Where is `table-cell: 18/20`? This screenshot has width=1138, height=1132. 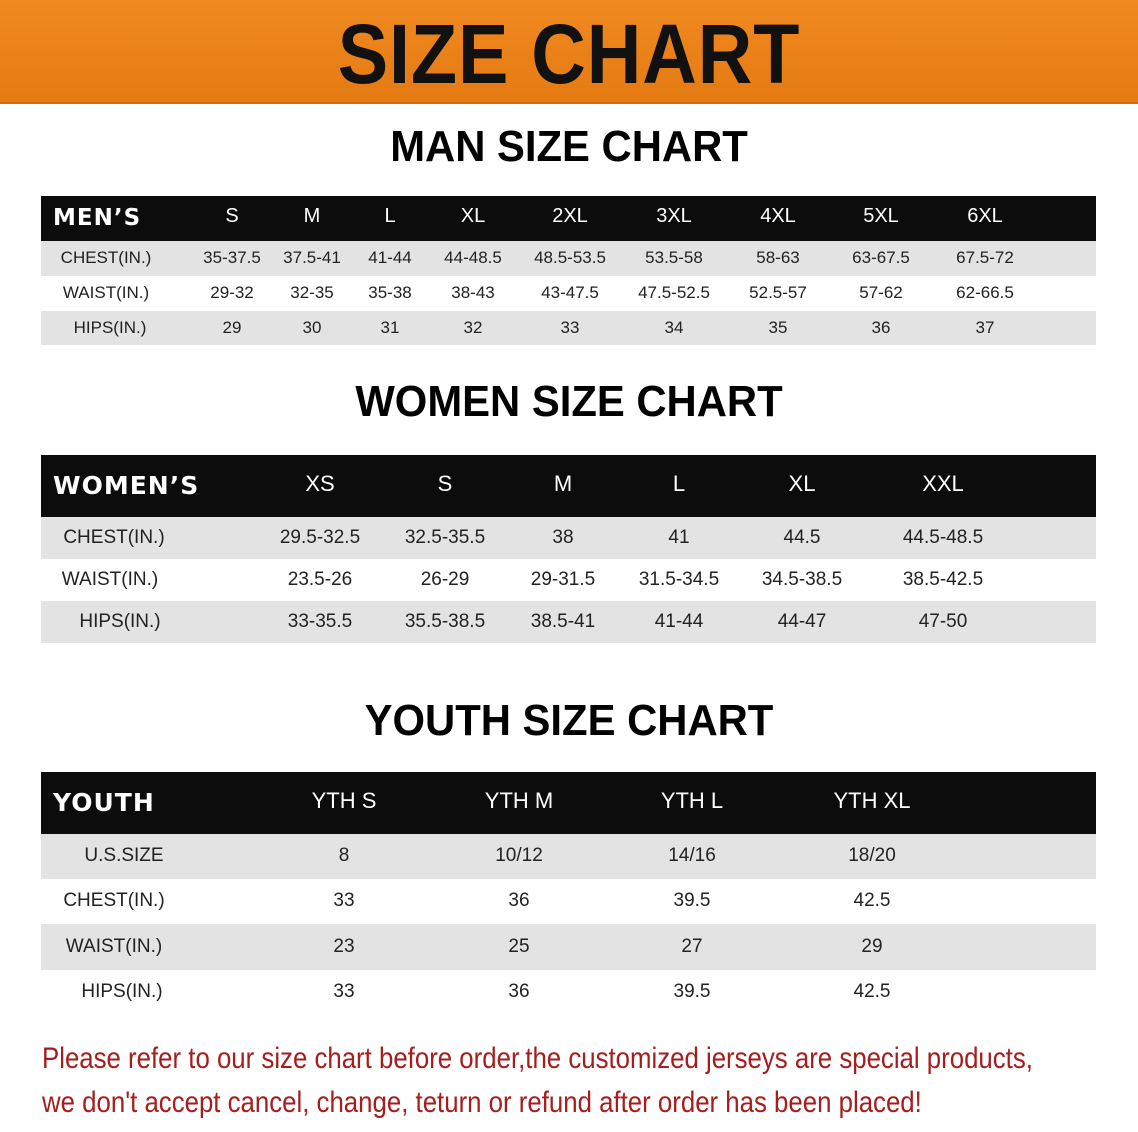 table-cell: 18/20 is located at coordinates (872, 856).